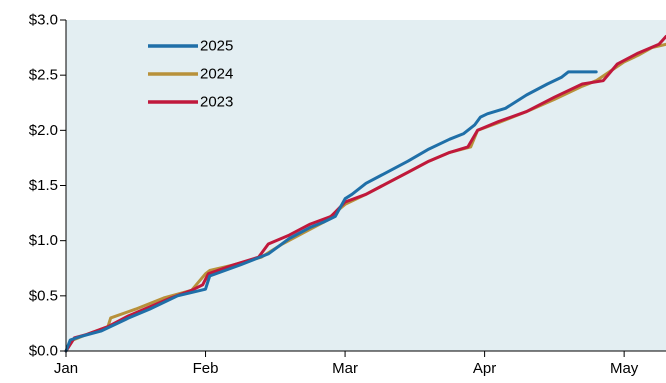  What do you see at coordinates (345, 368) in the screenshot?
I see `x-tick-label: Mar` at bounding box center [345, 368].